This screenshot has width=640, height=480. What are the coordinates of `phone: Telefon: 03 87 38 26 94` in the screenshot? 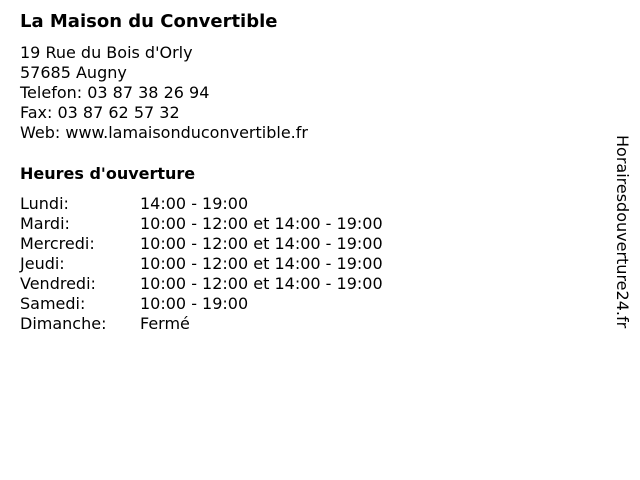 It's located at (115, 92).